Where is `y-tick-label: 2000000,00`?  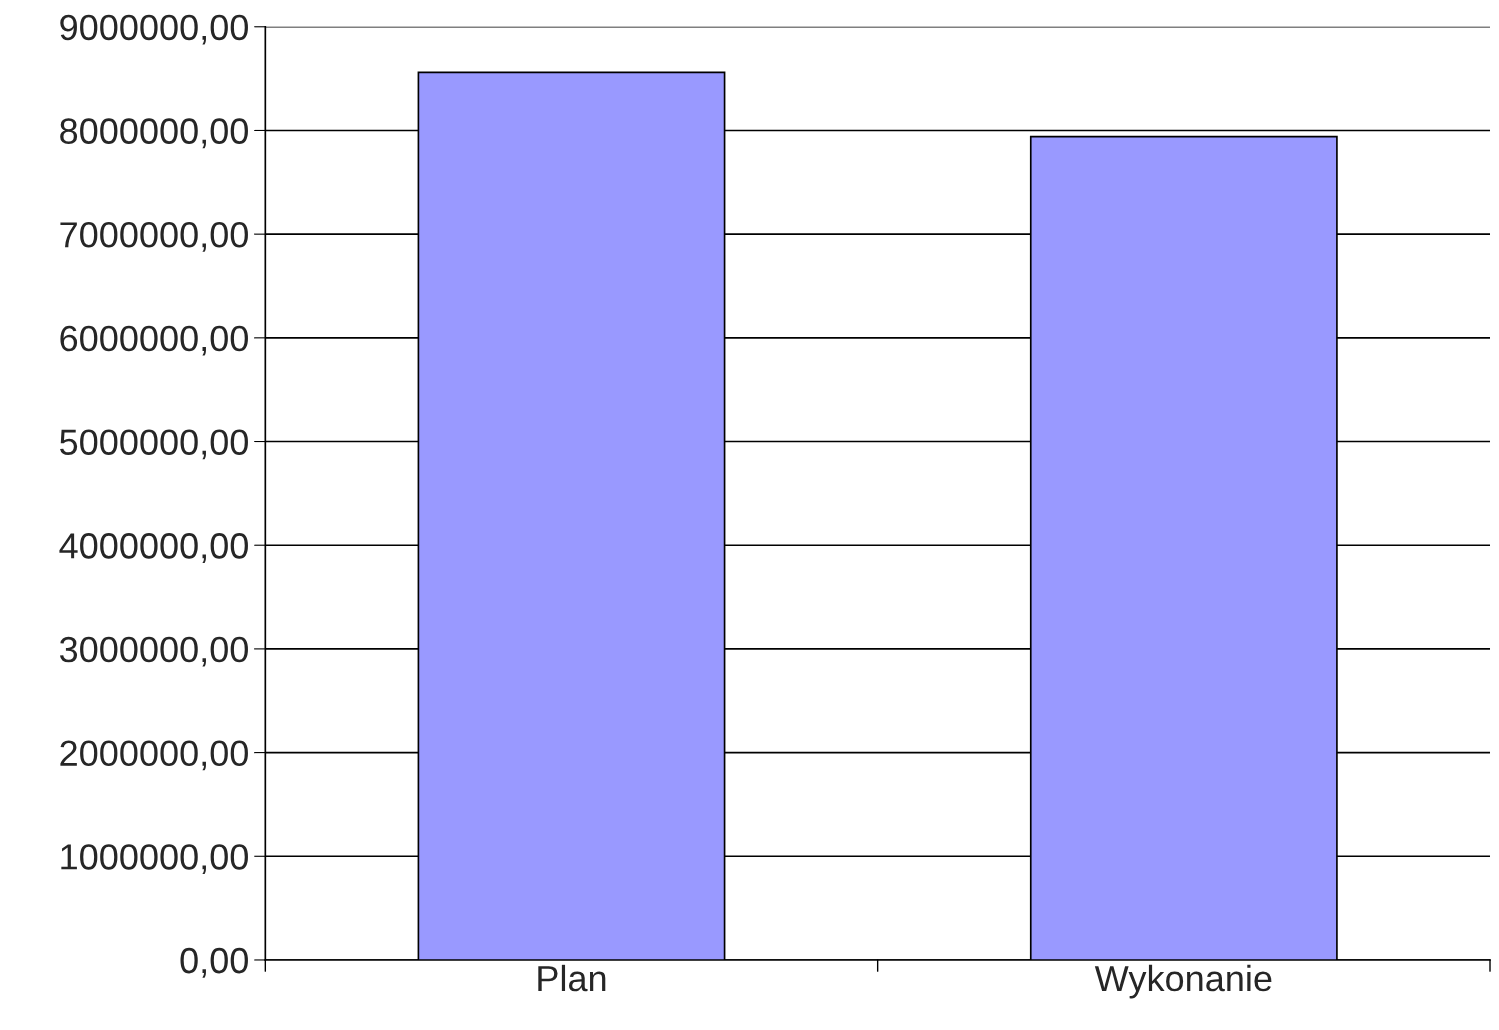
y-tick-label: 2000000,00 is located at coordinates (154, 755).